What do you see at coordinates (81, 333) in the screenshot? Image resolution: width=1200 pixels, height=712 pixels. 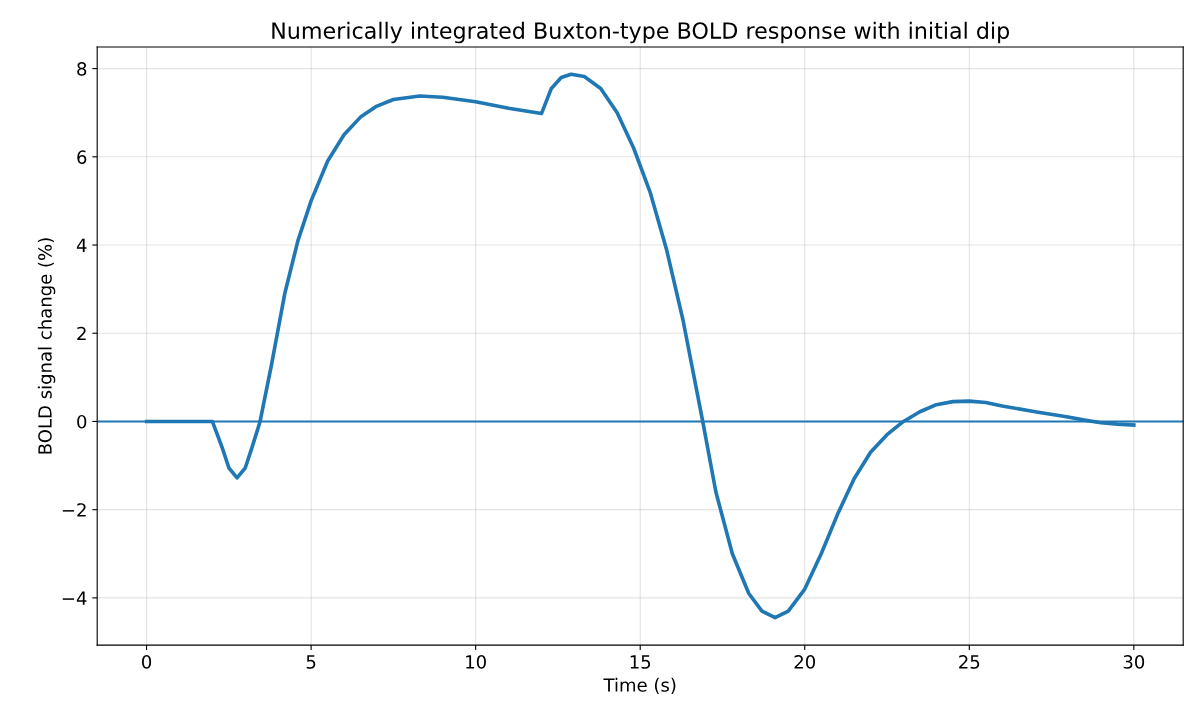 I see `y-tick-label: 2` at bounding box center [81, 333].